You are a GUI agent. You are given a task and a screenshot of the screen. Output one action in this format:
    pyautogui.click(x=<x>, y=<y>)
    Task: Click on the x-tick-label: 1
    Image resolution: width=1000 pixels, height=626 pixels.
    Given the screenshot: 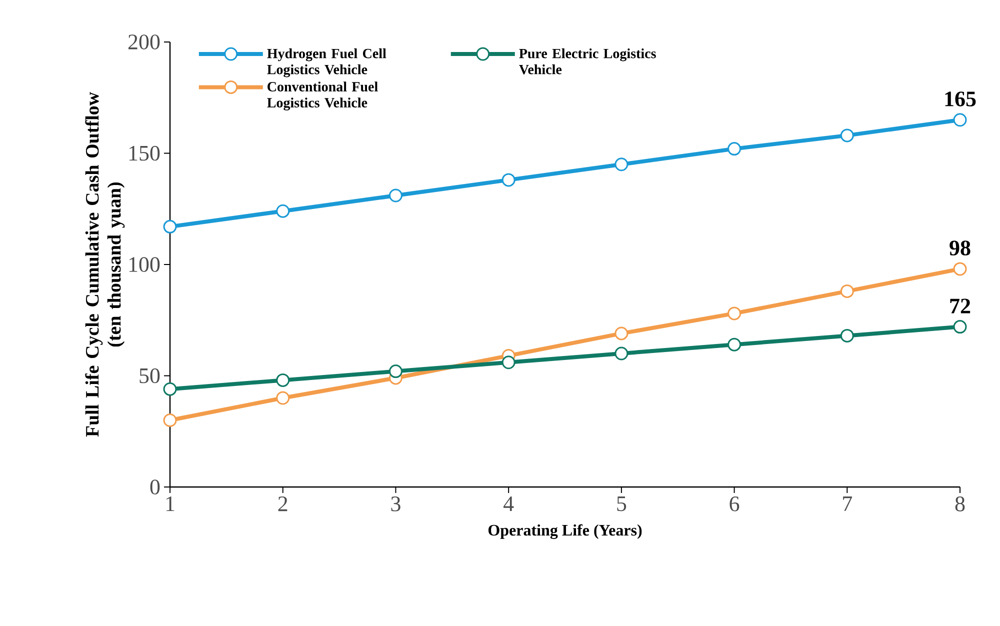 What is the action you would take?
    pyautogui.click(x=170, y=504)
    